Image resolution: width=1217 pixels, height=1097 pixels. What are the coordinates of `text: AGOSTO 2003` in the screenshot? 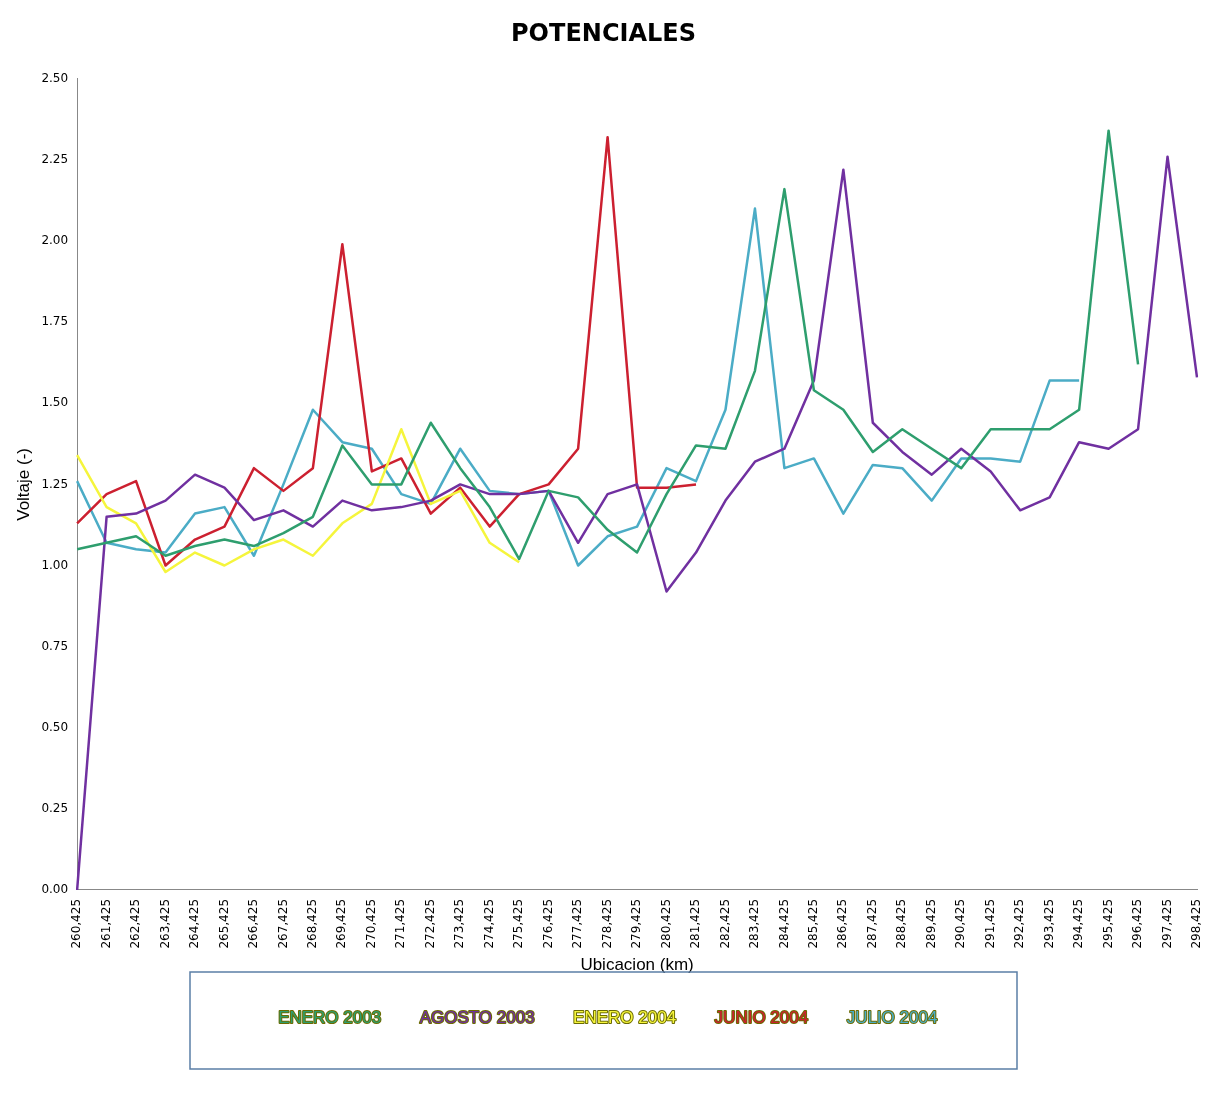 It's located at (477, 1018).